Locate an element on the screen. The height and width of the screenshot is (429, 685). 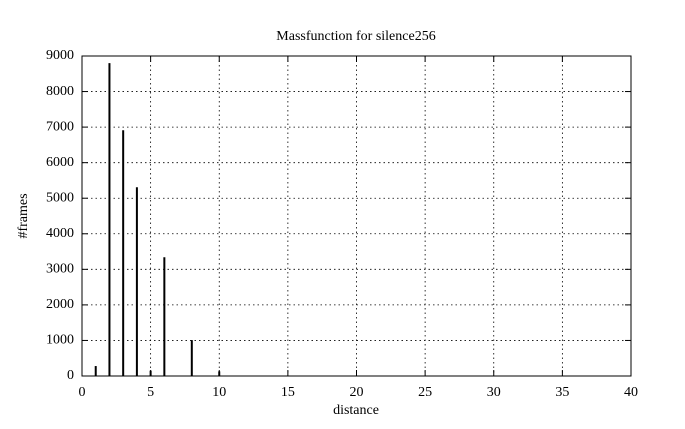
y-tick-label: 9000 is located at coordinates (60, 55).